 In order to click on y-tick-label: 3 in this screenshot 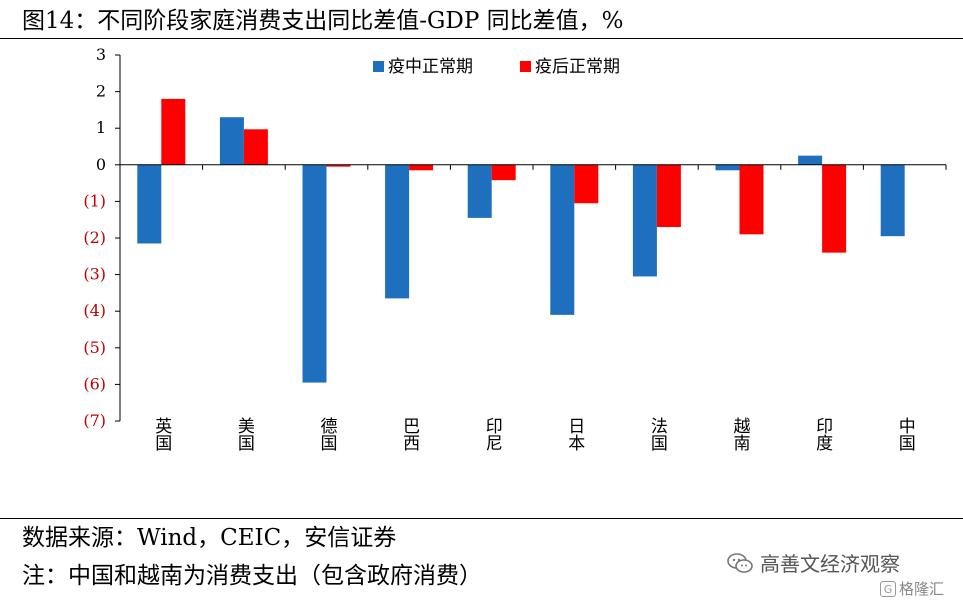, I will do `click(101, 54)`.